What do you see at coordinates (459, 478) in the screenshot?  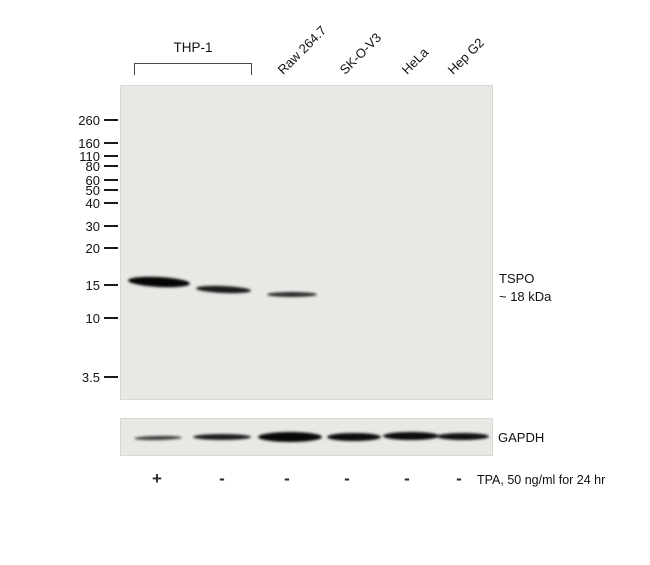 I see `treatment-symbol-lane6: -` at bounding box center [459, 478].